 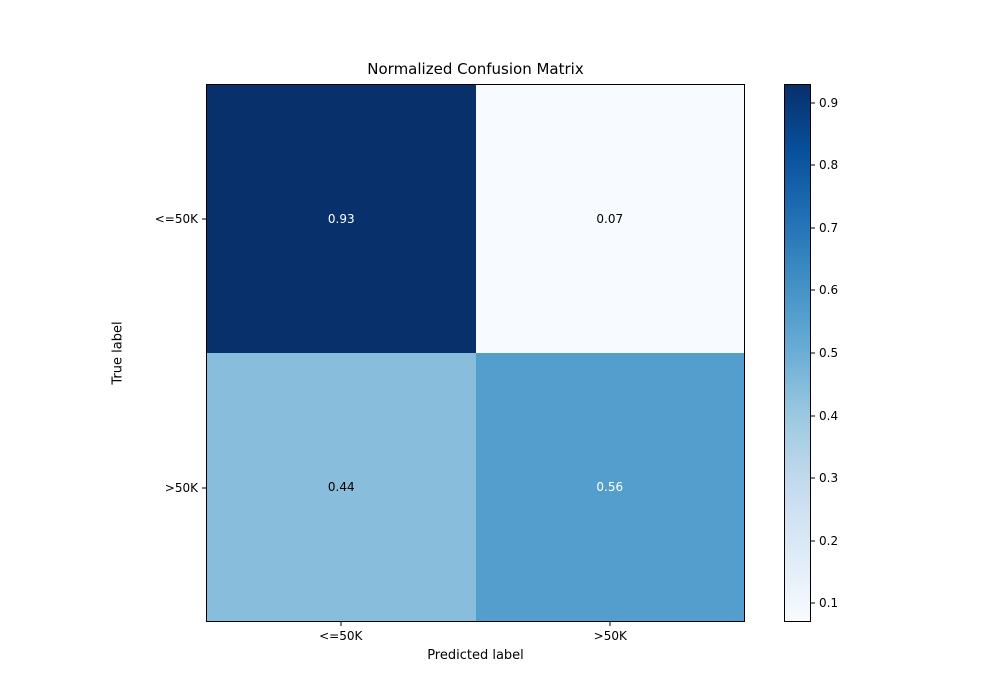 What do you see at coordinates (176, 218) in the screenshot?
I see `y-tick-label-le50k: <=50K` at bounding box center [176, 218].